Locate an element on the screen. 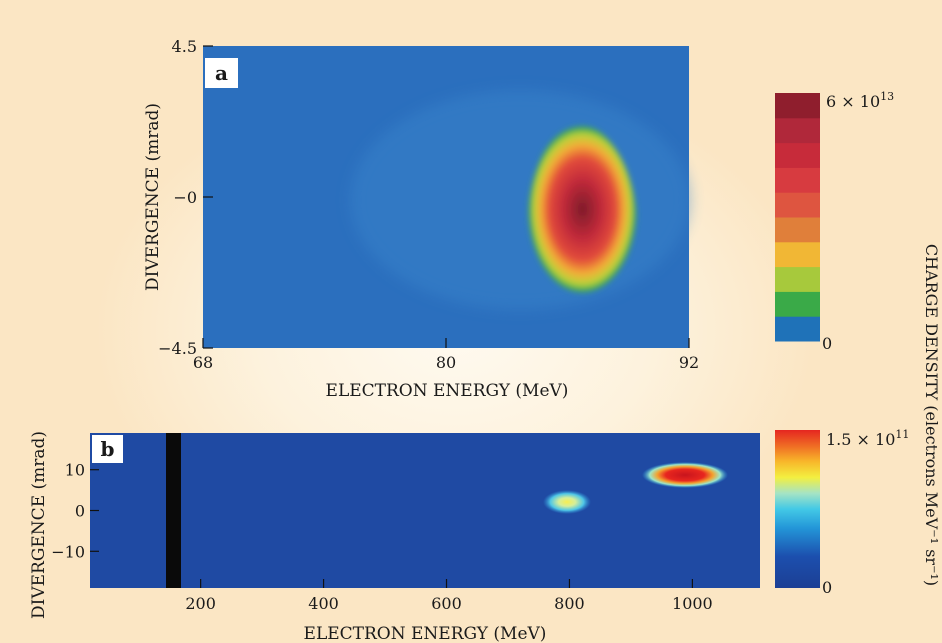  panel-b-y-tick-label: 0 is located at coordinates (80, 511).